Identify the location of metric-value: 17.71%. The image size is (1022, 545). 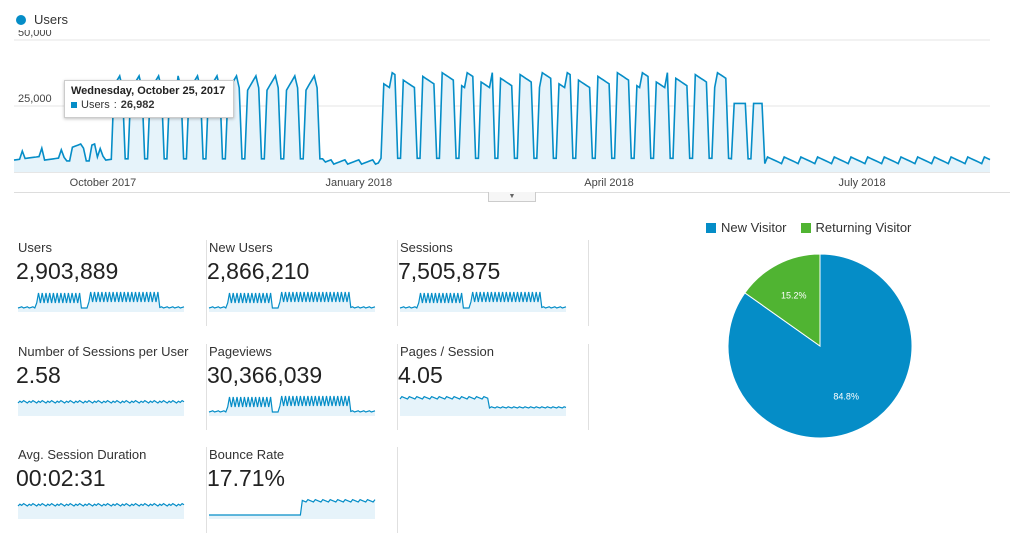
(246, 478).